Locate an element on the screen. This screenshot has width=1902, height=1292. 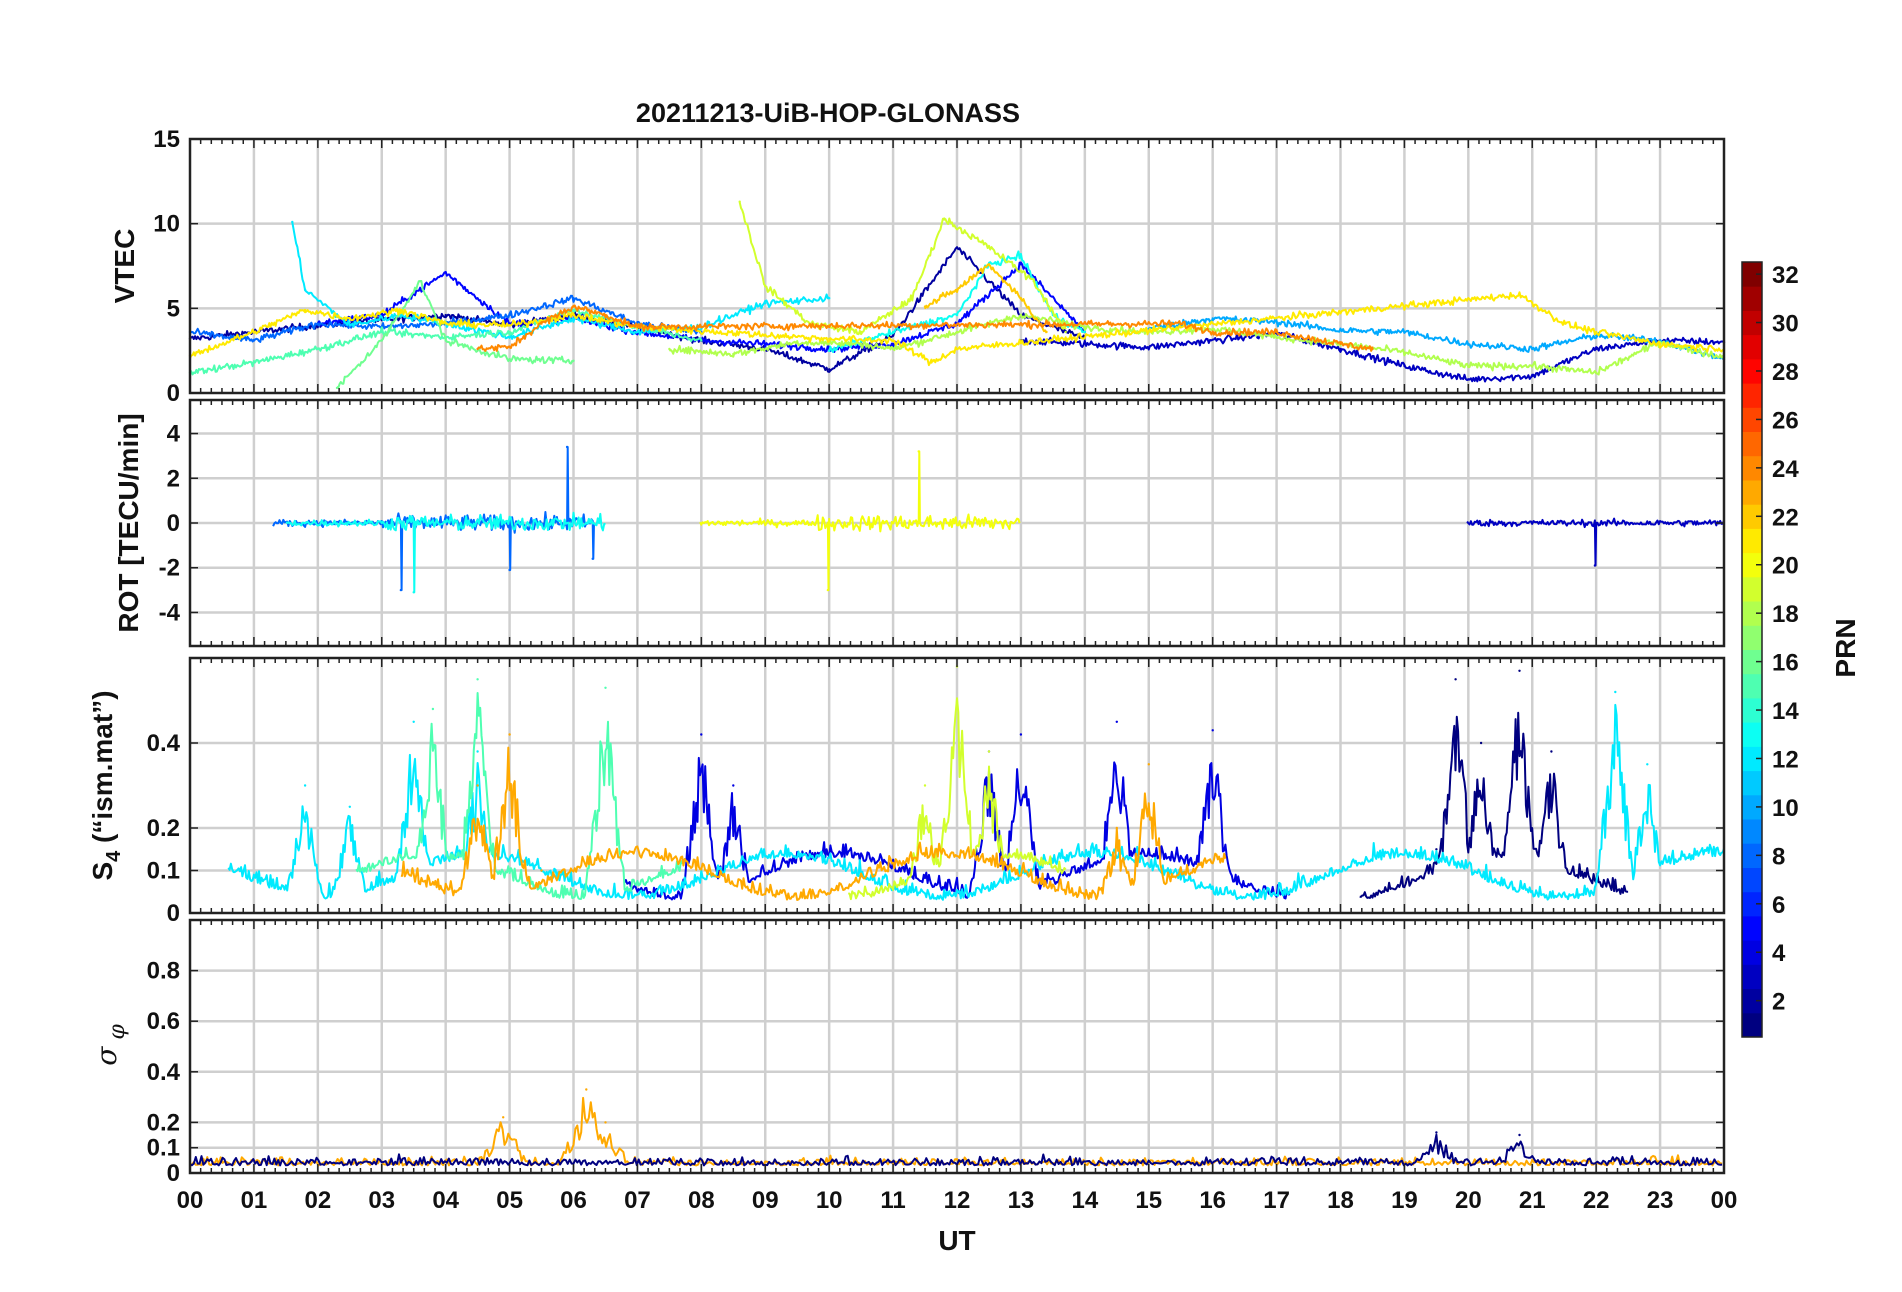
x-tick-label: 17 is located at coordinates (1276, 1200).